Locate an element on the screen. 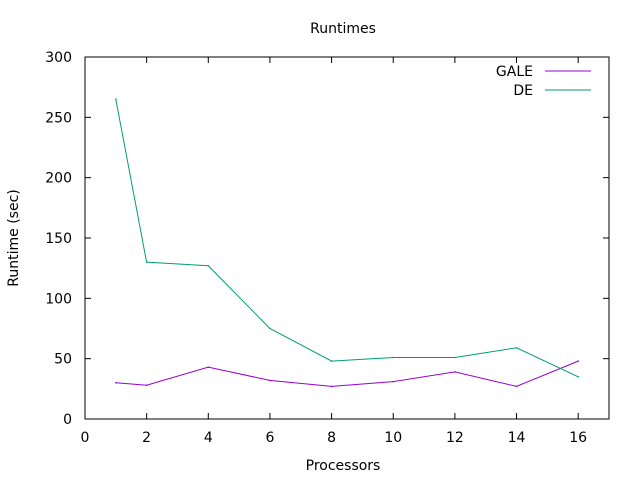 The image size is (640, 480). x-tick-label: 12 is located at coordinates (455, 438).